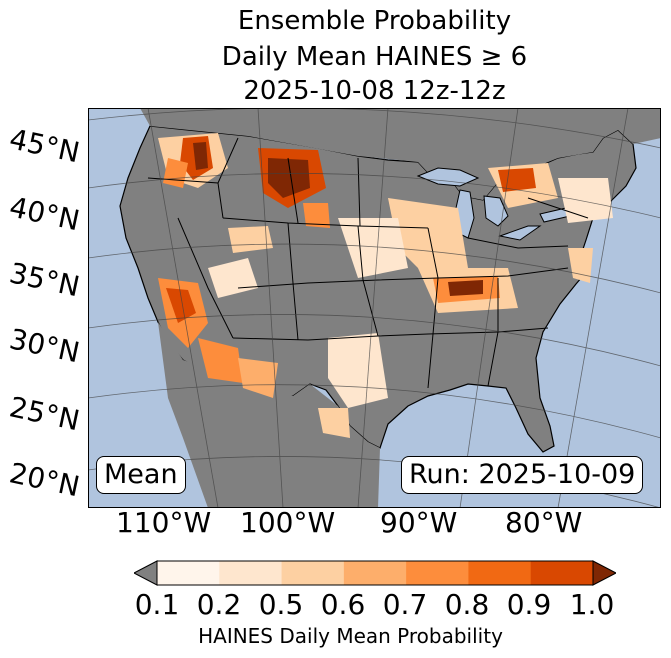  I want to click on lake-erie, so click(520, 233).